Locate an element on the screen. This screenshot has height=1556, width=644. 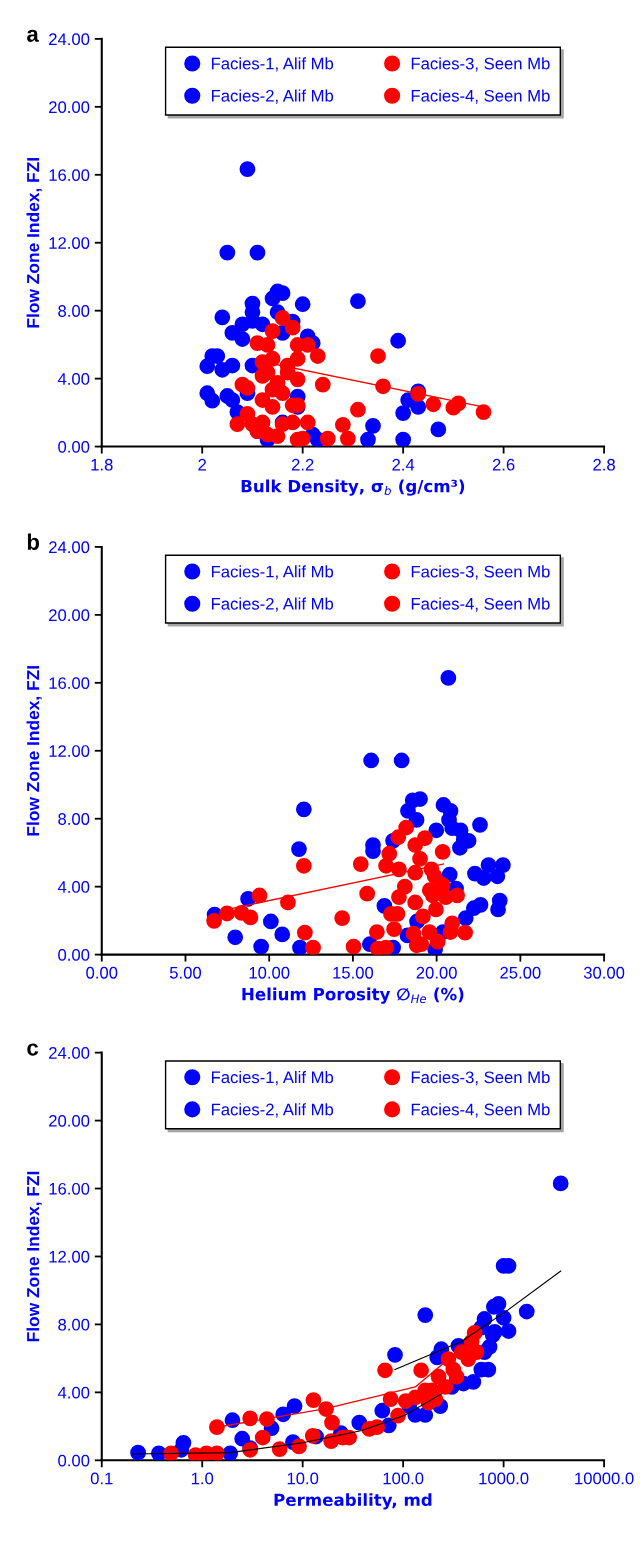
x-tick-label: 1.8 is located at coordinates (102, 464).